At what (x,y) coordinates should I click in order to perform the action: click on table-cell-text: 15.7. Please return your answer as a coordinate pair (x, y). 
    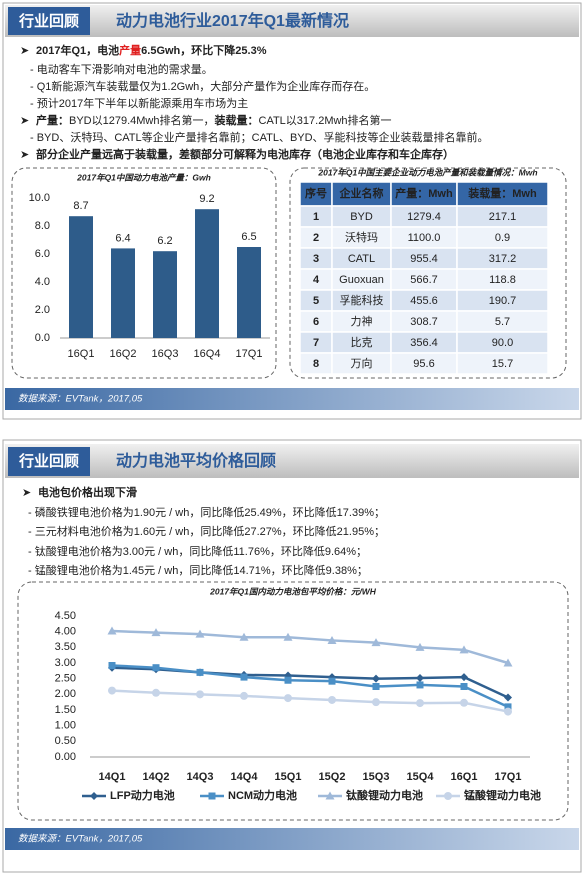
    Looking at the image, I should click on (502, 364).